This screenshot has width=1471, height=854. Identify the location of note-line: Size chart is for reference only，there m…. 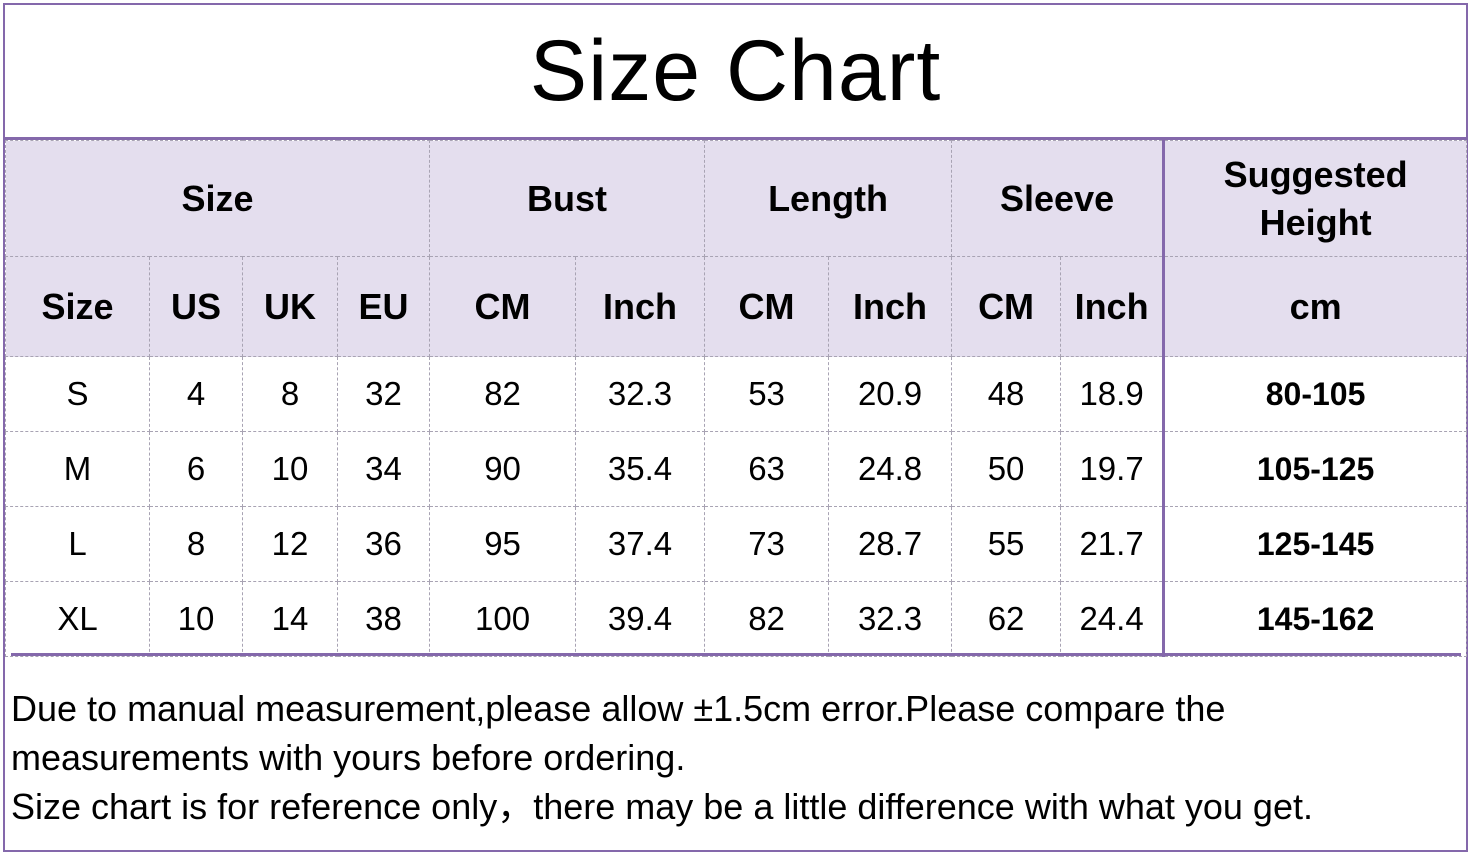
(662, 806).